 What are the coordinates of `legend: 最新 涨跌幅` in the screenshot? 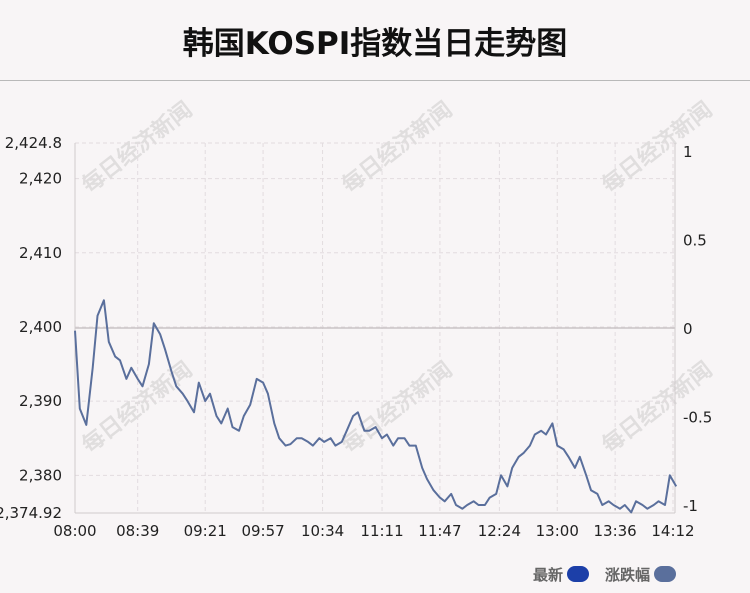 It's located at (605, 574).